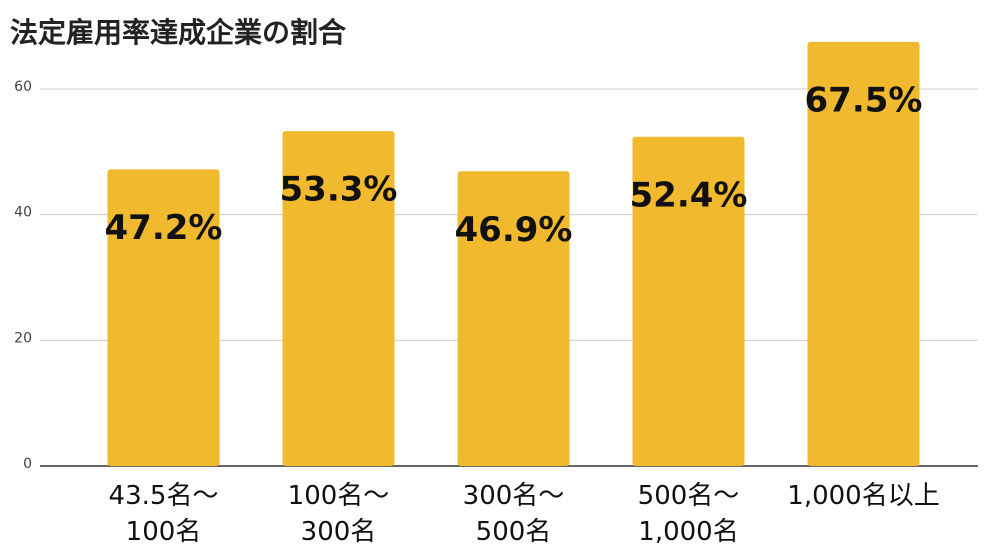 This screenshot has height=556, width=1008. What do you see at coordinates (164, 228) in the screenshot?
I see `value-label: 47.2%` at bounding box center [164, 228].